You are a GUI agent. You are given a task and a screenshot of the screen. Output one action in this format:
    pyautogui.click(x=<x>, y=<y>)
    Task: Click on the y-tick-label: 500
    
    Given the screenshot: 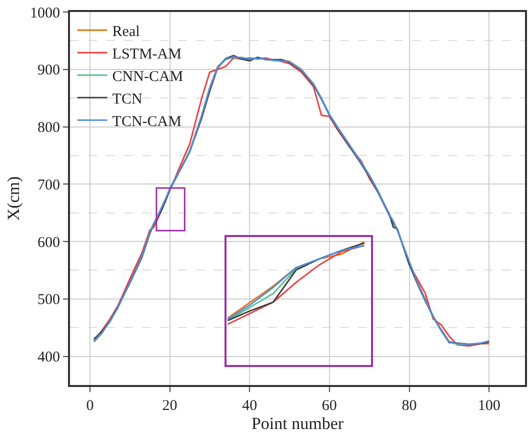 What is the action you would take?
    pyautogui.click(x=49, y=300)
    